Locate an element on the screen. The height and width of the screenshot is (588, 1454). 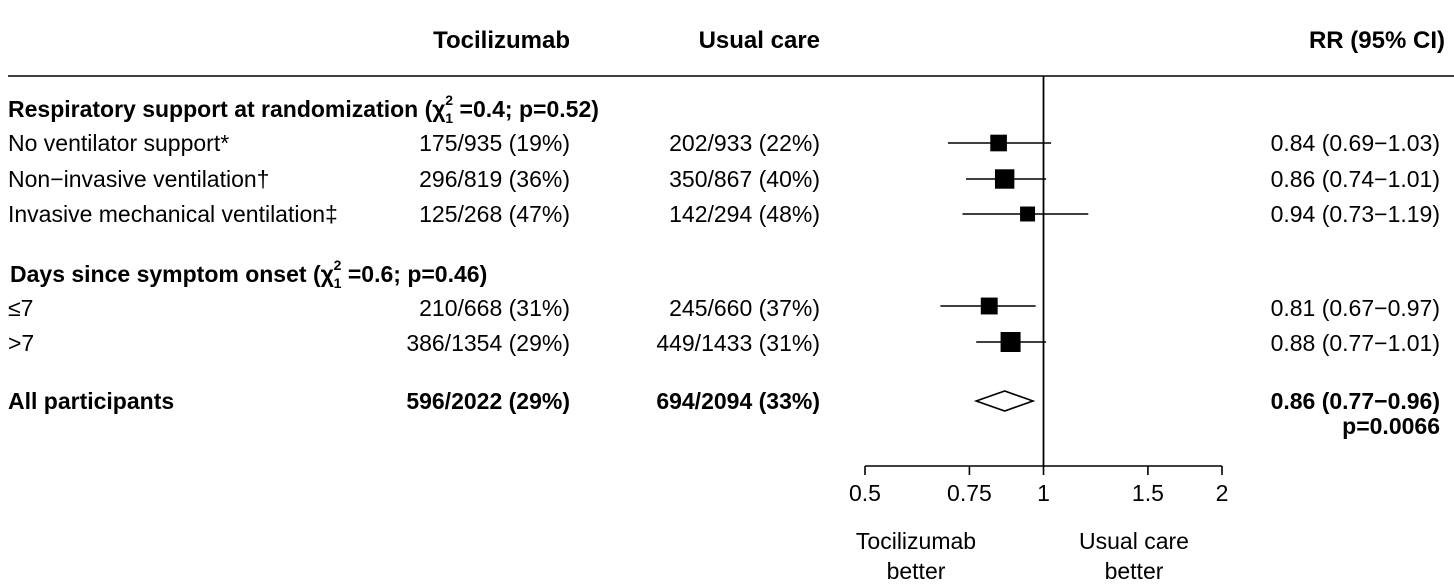
group-het-stat: =0.4; p=0.52 is located at coordinates (525, 109).